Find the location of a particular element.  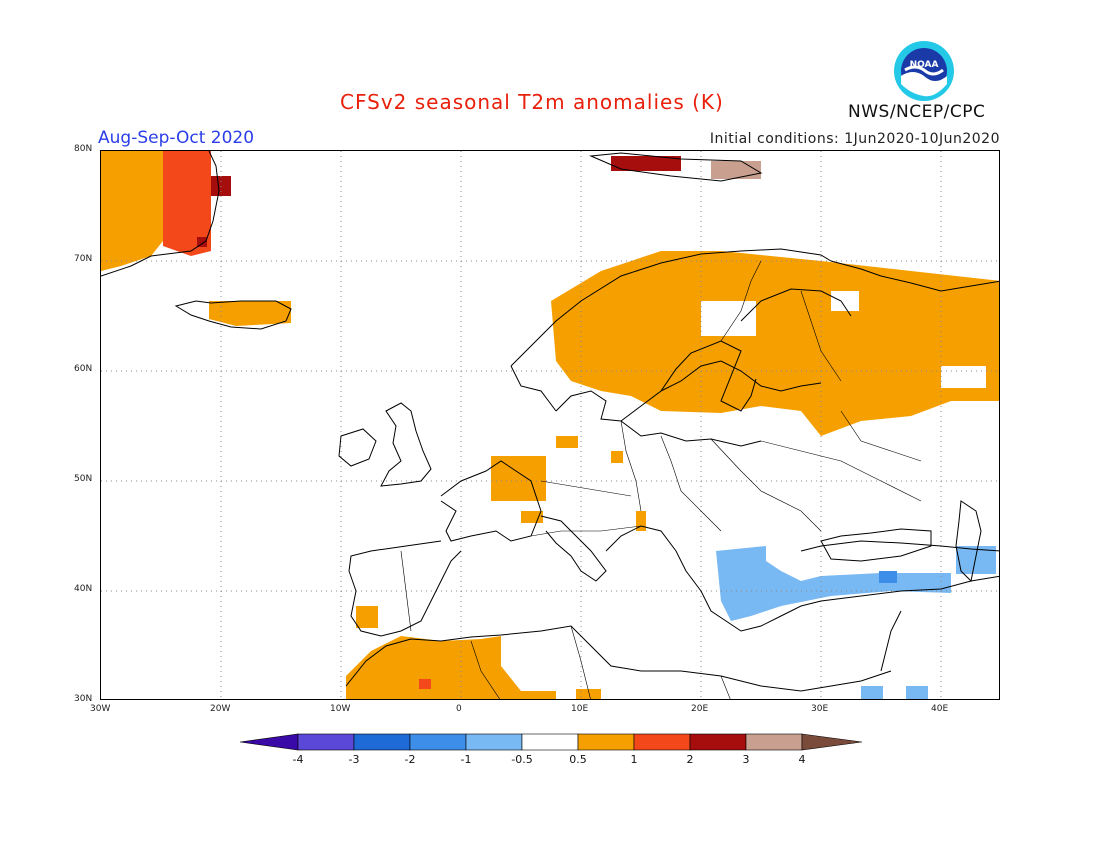

svalbard-extreme-cell is located at coordinates (736, 170).